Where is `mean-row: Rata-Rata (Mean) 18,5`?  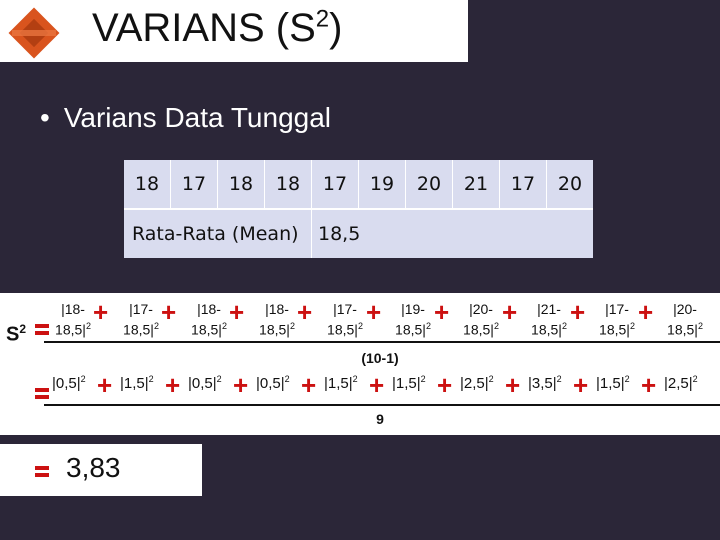 mean-row: Rata-Rata (Mean) 18,5 is located at coordinates (358, 233).